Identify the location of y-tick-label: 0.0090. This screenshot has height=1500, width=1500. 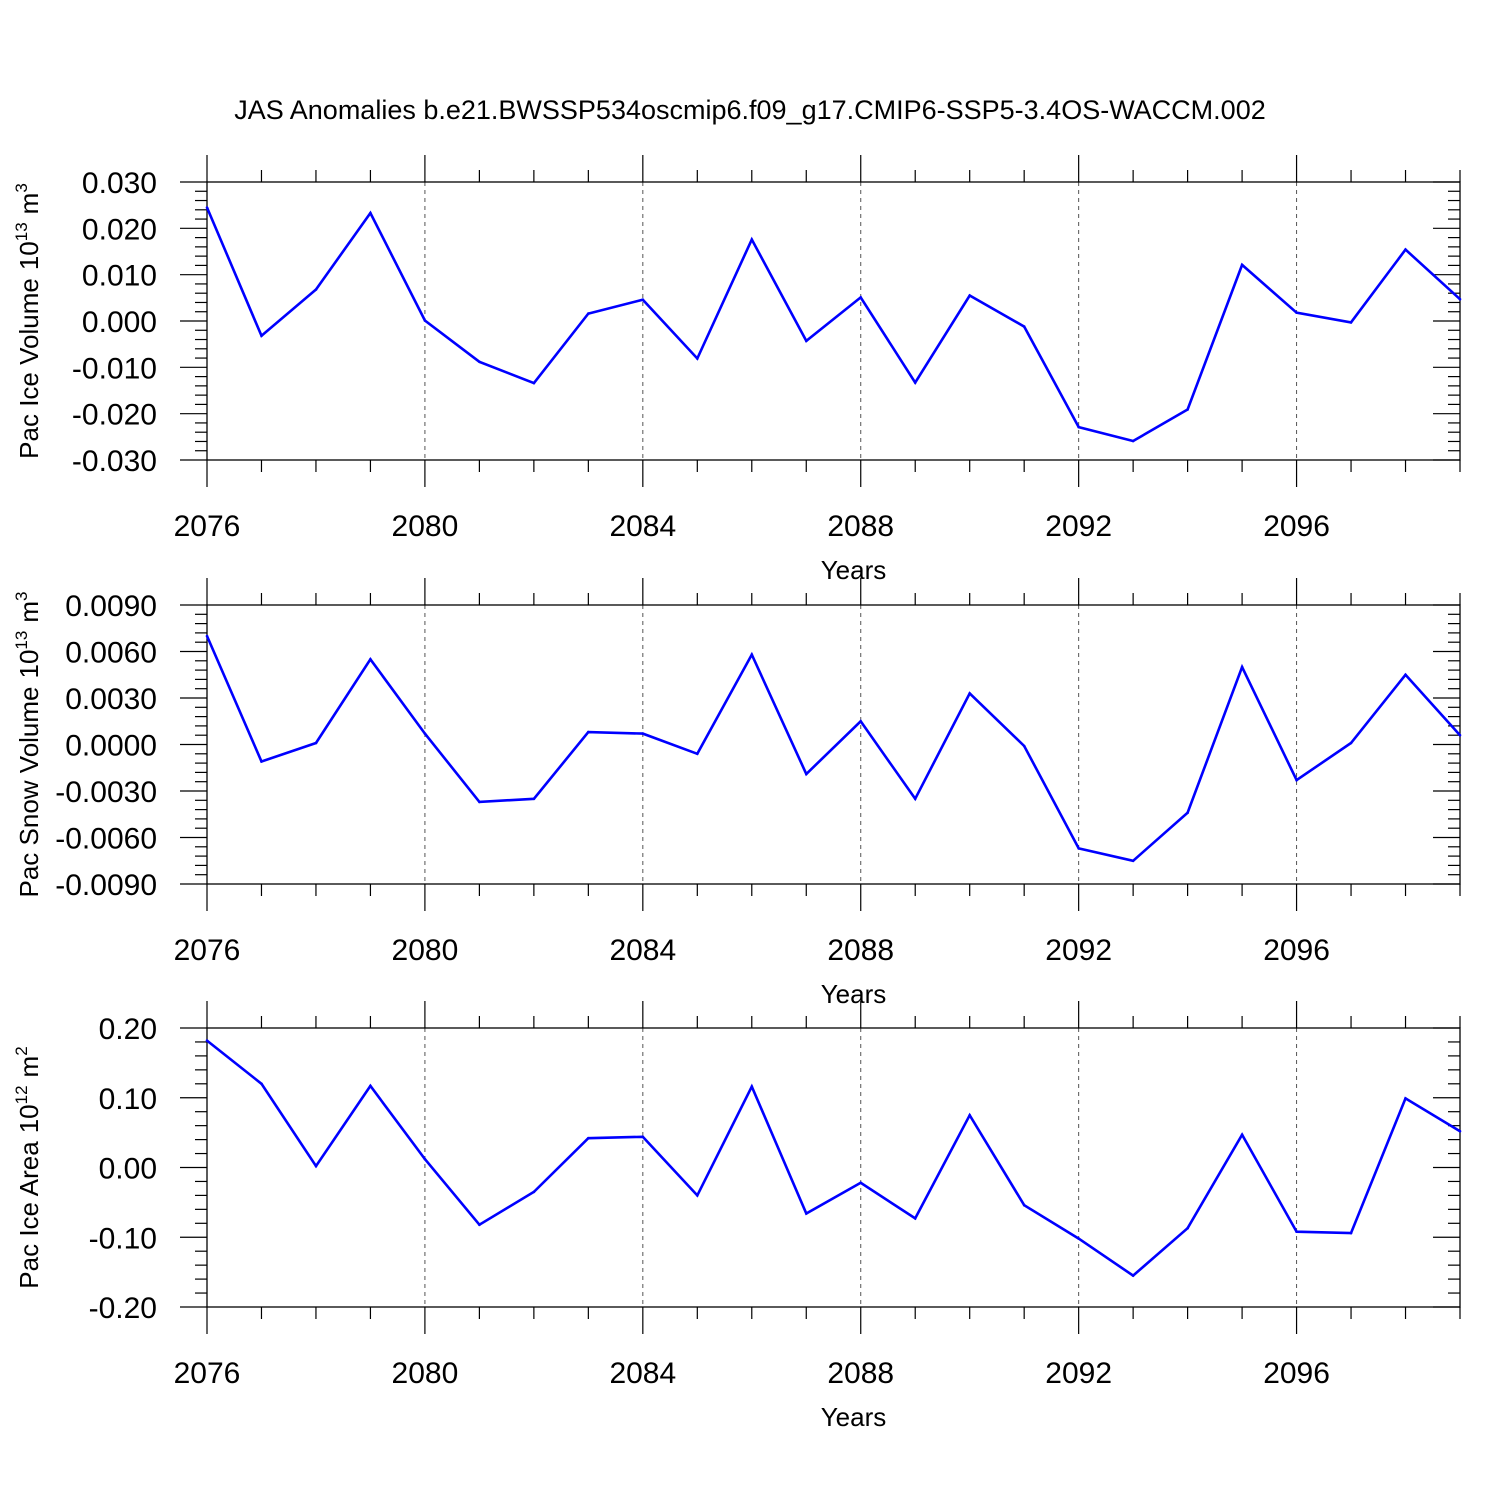
(111, 606).